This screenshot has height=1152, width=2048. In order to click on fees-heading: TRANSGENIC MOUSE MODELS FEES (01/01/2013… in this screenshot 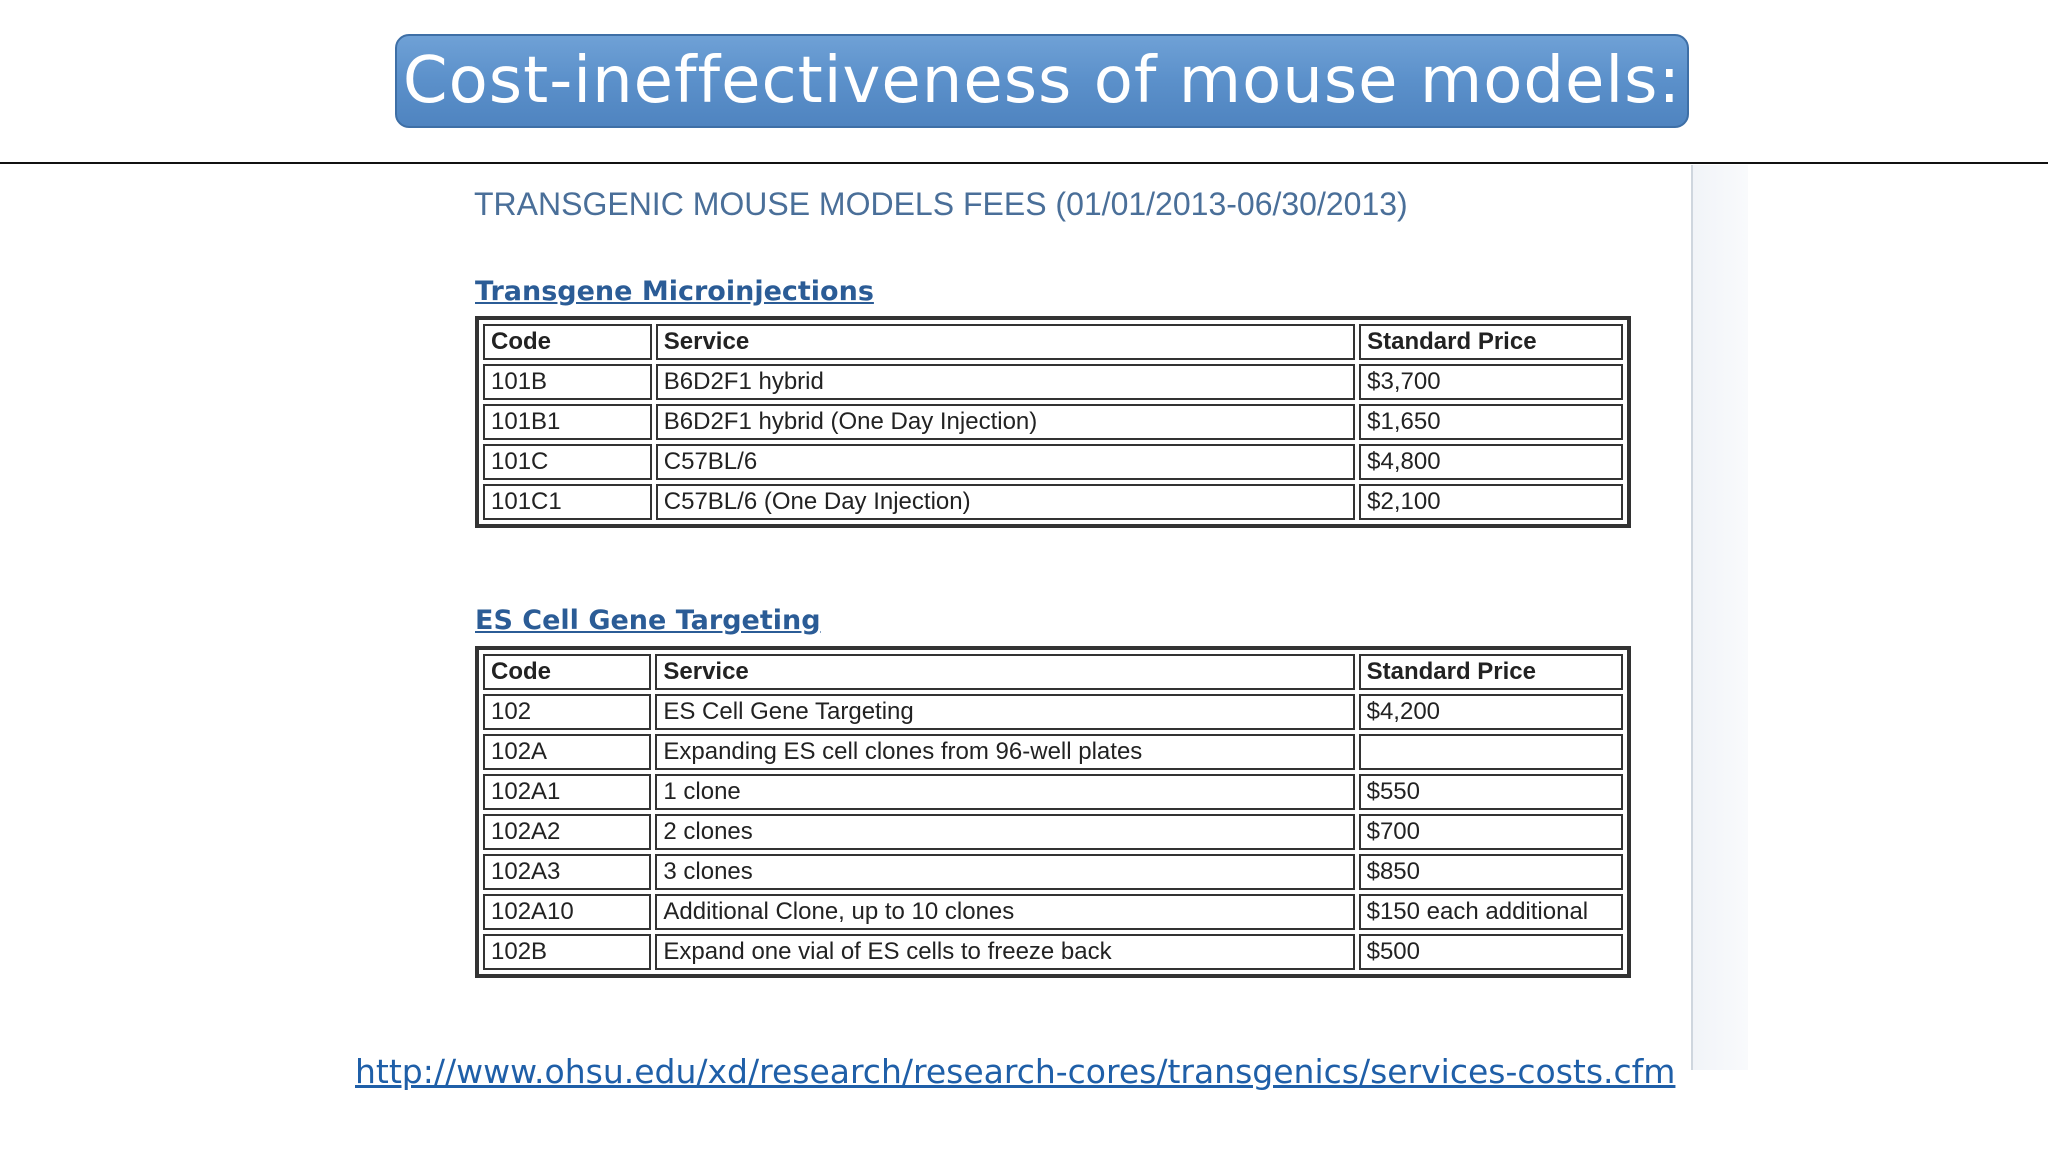, I will do `click(941, 204)`.